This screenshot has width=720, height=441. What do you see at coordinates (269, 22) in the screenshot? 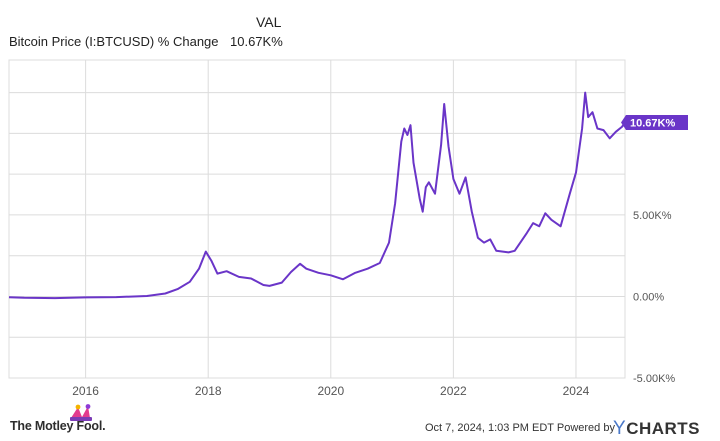
I see `legend-value-header: VAL` at bounding box center [269, 22].